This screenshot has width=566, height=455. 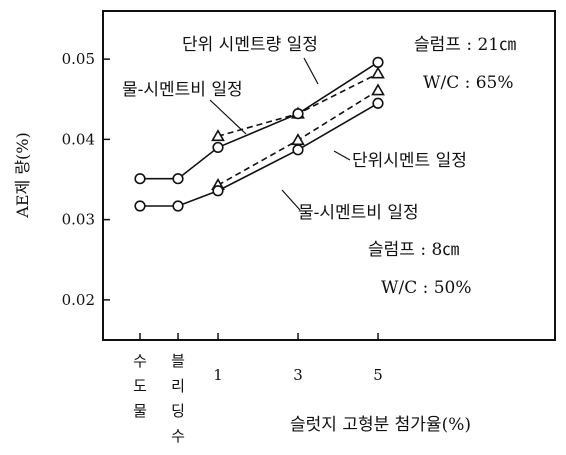 What do you see at coordinates (409, 161) in the screenshot?
I see `annotation-unit-cement-const-lower: 단위시멘트 일정` at bounding box center [409, 161].